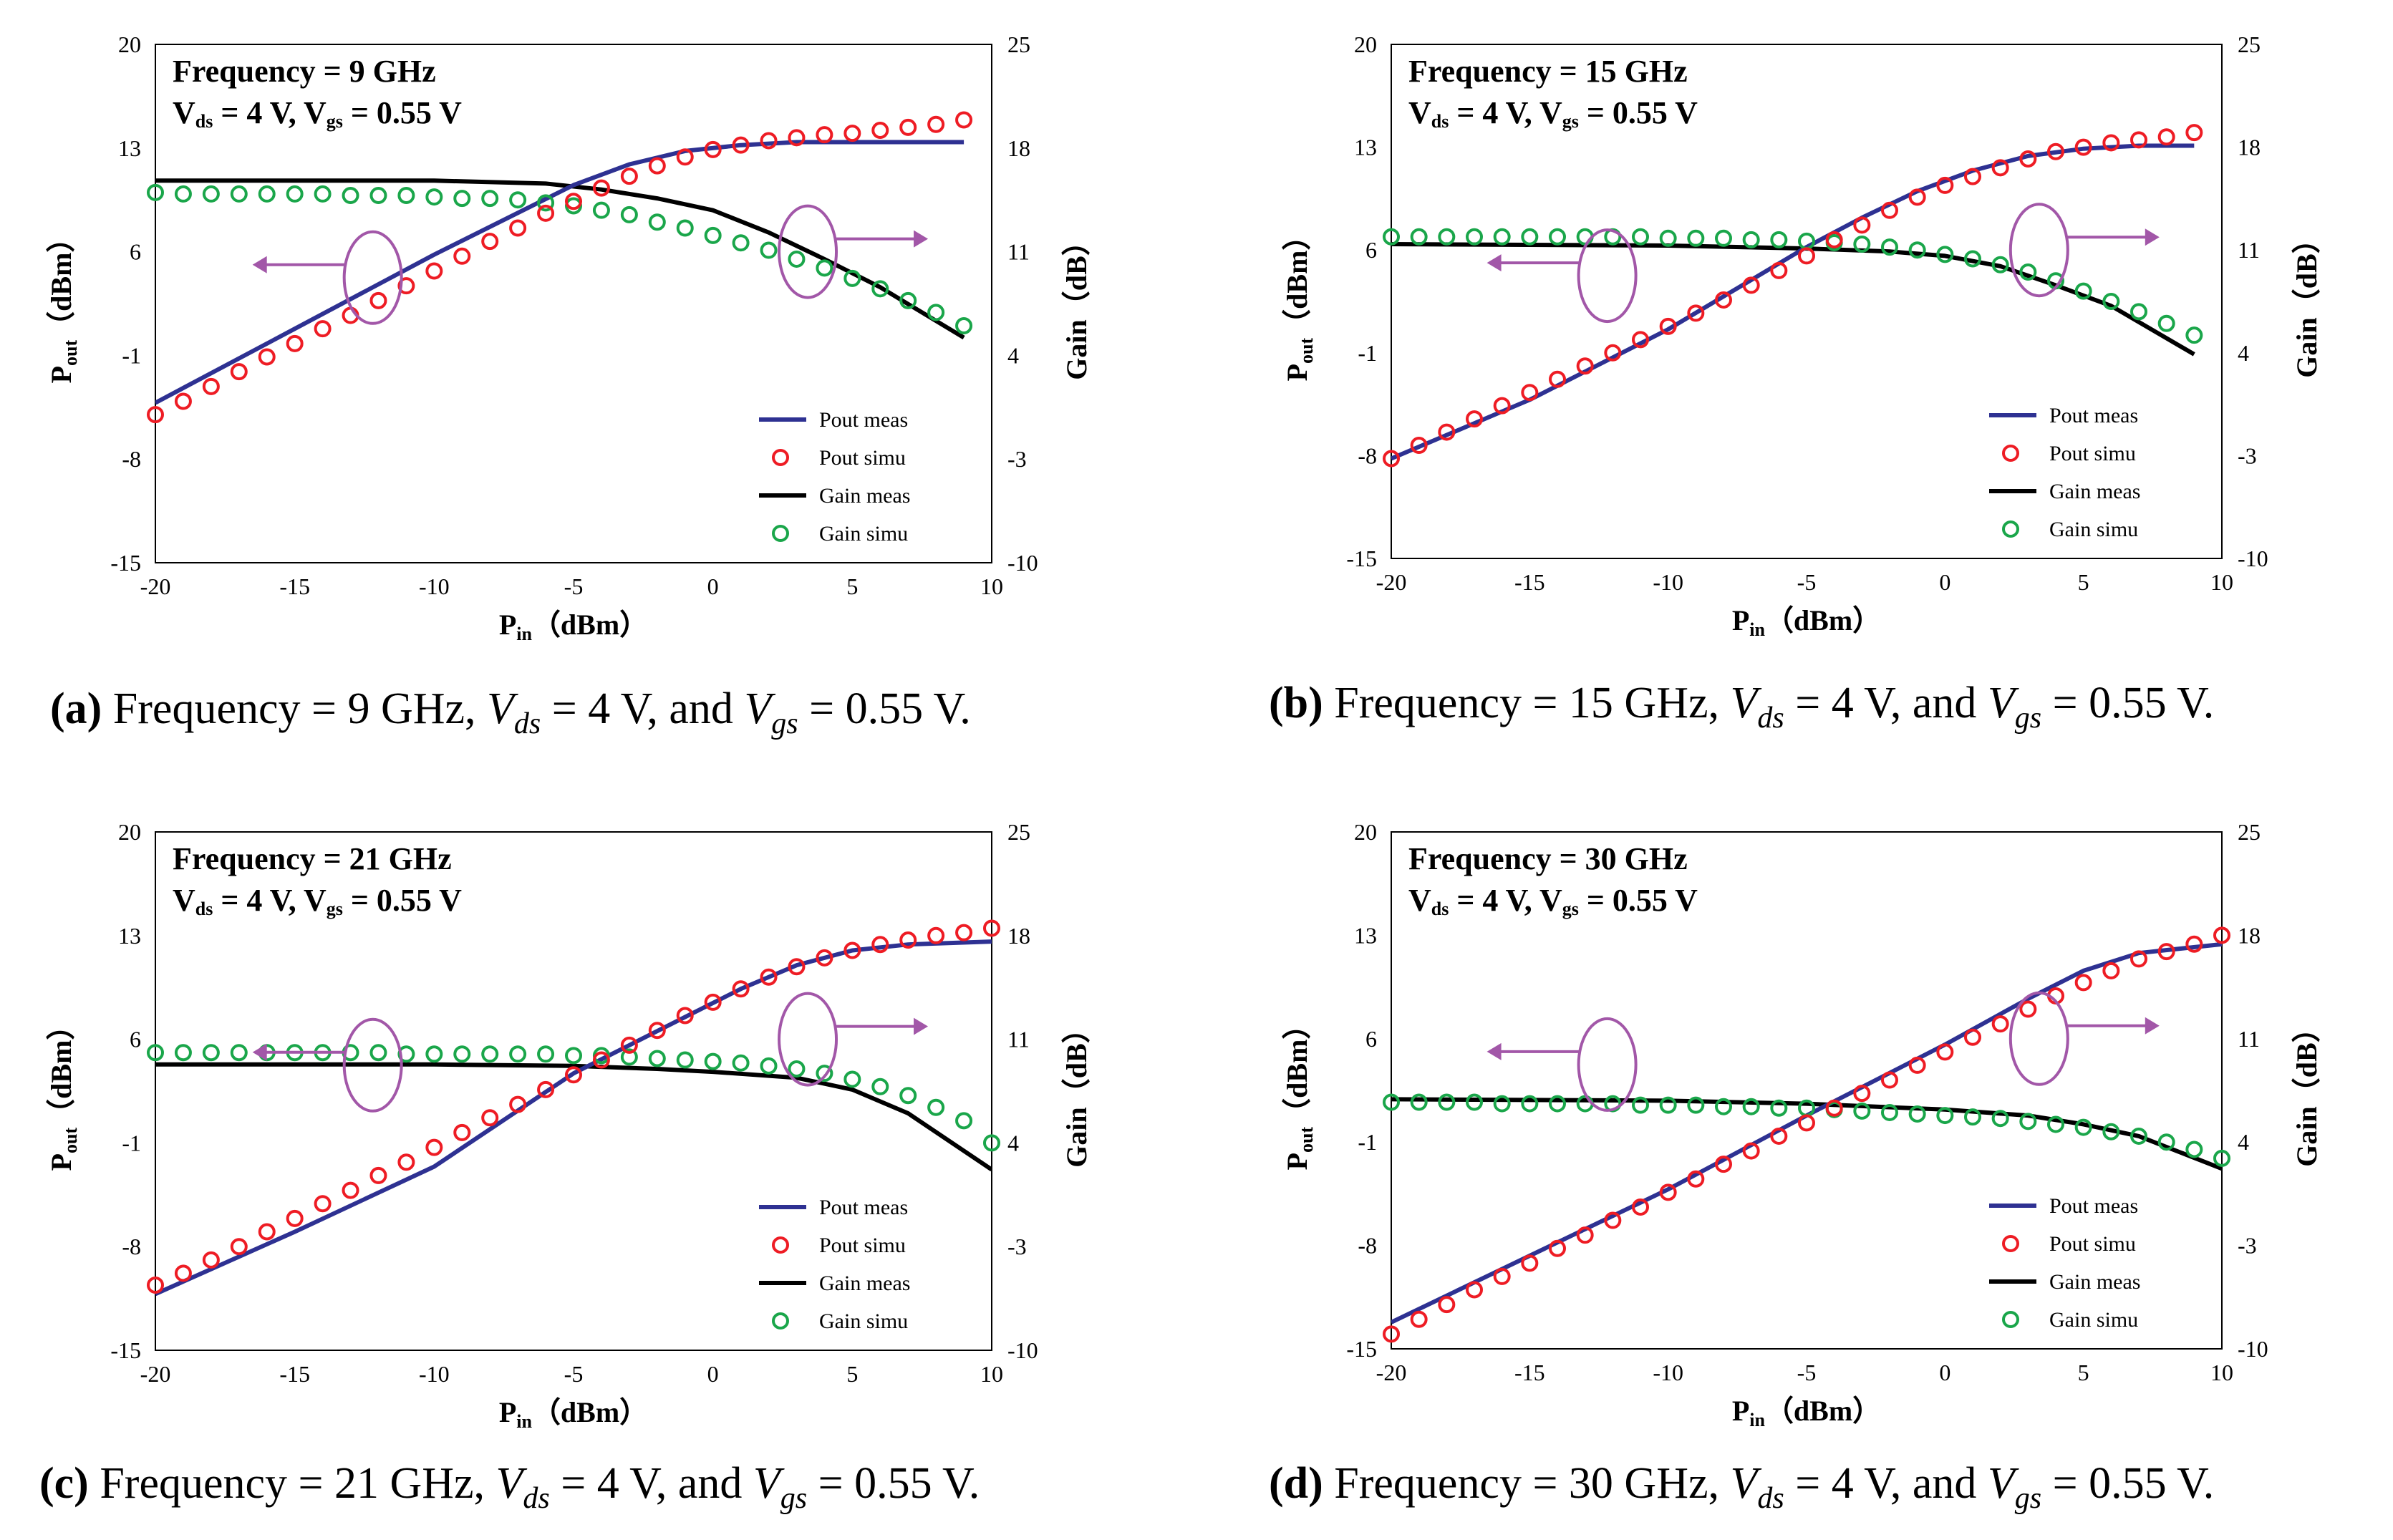  I want to click on x-tick-label: 5, so click(852, 586).